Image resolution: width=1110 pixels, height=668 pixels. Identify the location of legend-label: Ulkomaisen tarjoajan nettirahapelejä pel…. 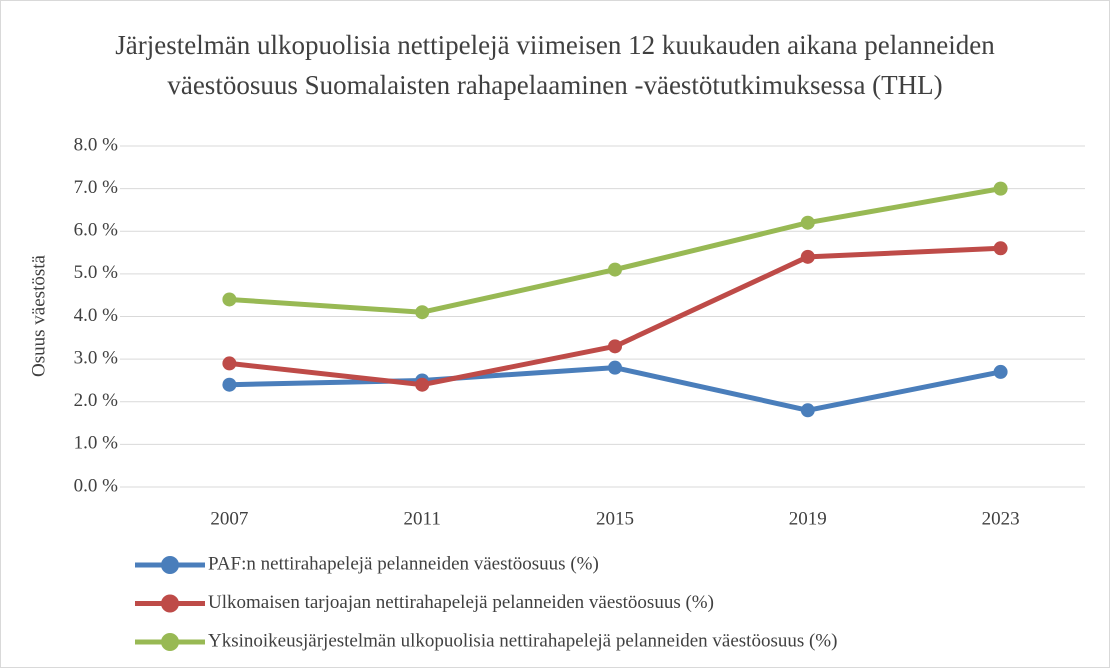
(461, 602).